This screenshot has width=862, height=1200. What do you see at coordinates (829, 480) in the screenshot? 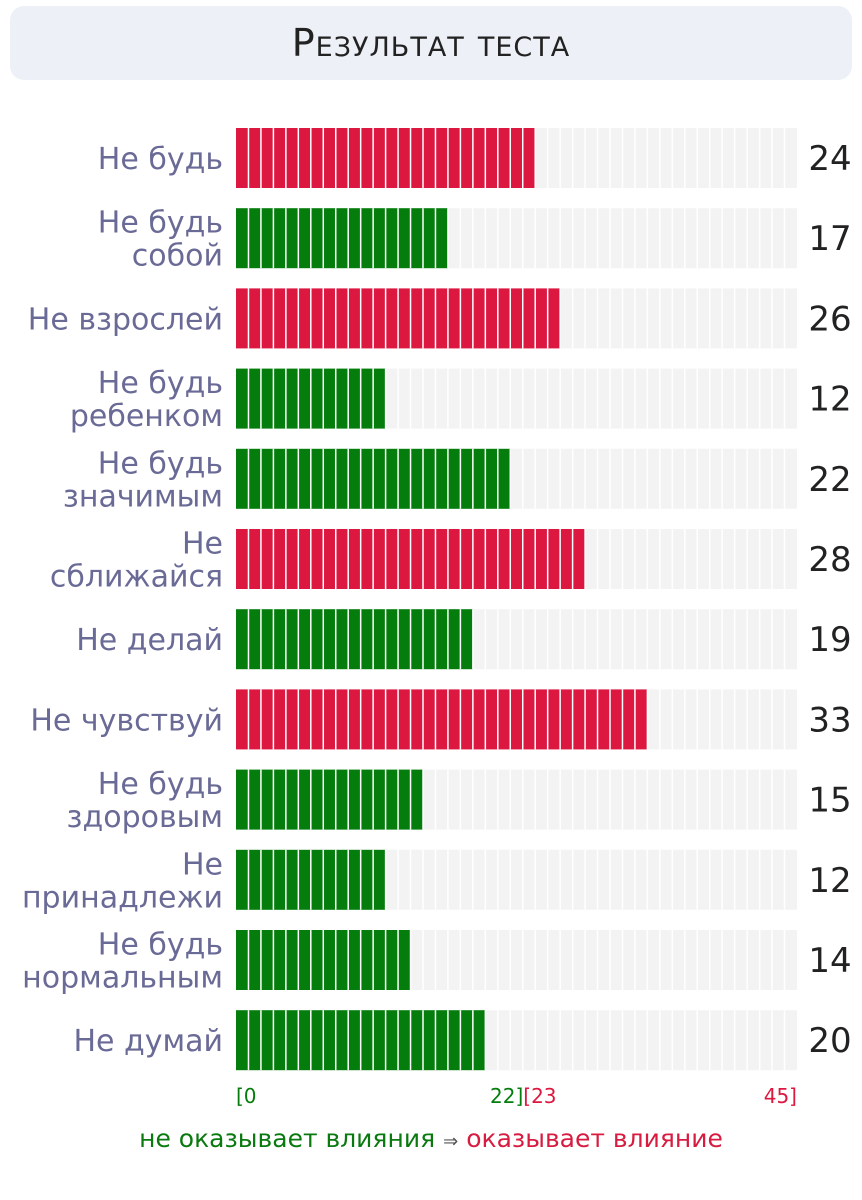
I see `value-label: 22` at bounding box center [829, 480].